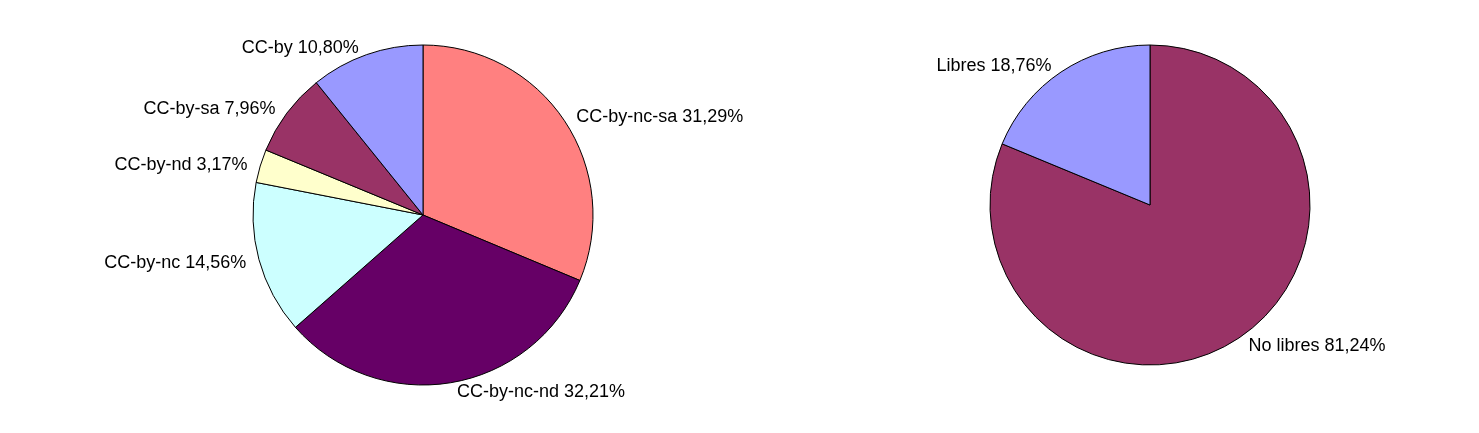  Describe the element at coordinates (660, 116) in the screenshot. I see `slice-label: CC-by-nc-sa 31,29%` at that location.